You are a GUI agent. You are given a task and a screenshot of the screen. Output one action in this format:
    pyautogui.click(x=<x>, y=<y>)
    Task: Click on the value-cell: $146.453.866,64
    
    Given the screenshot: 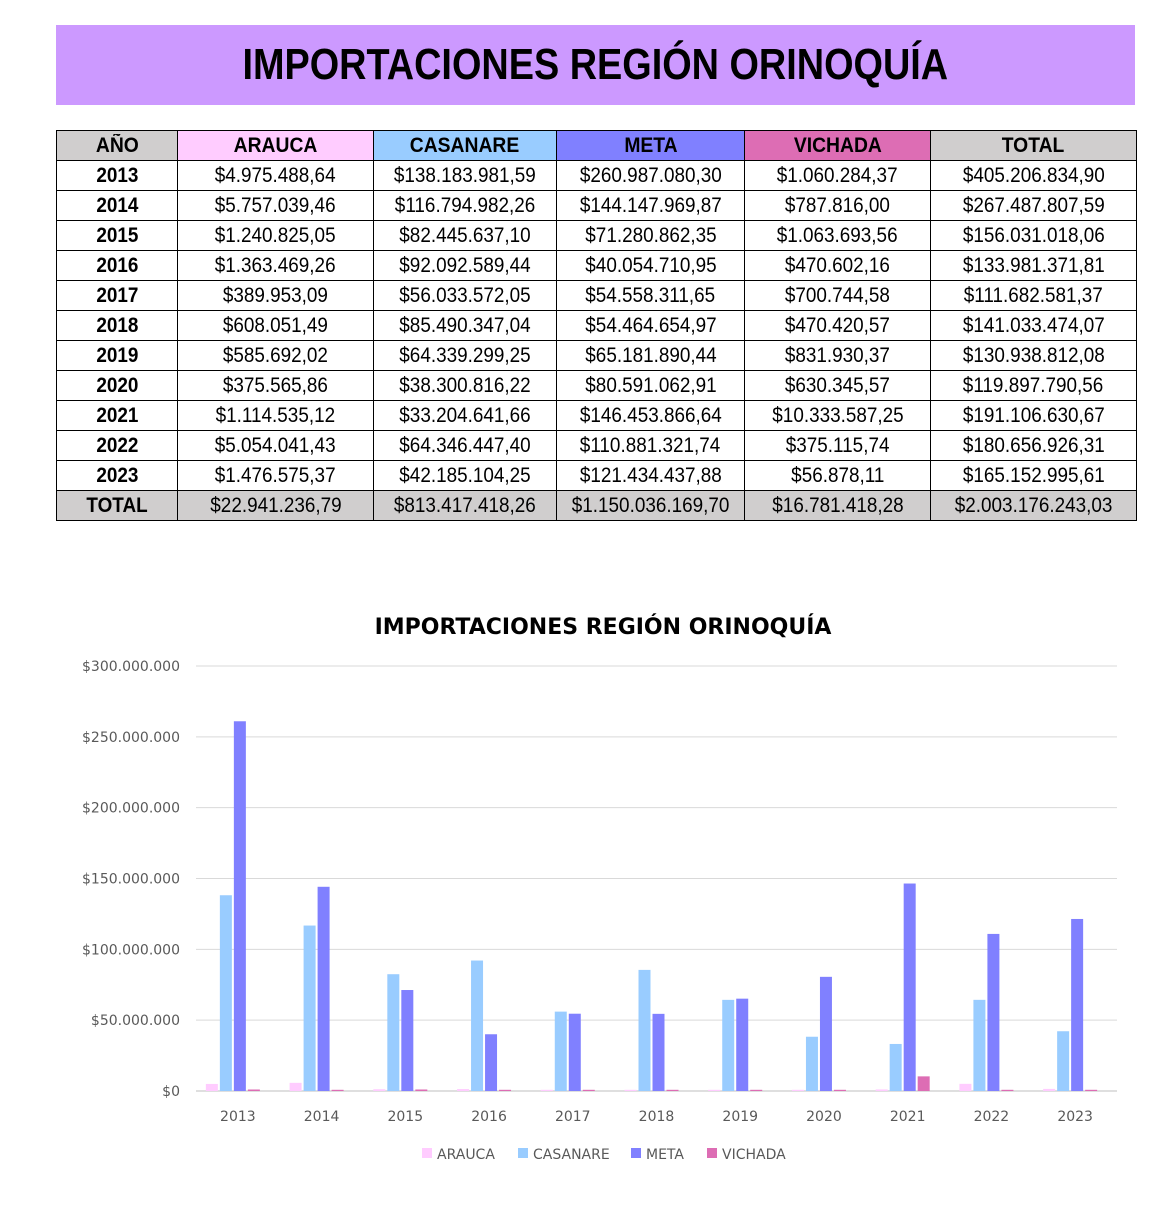 What is the action you would take?
    pyautogui.click(x=650, y=415)
    